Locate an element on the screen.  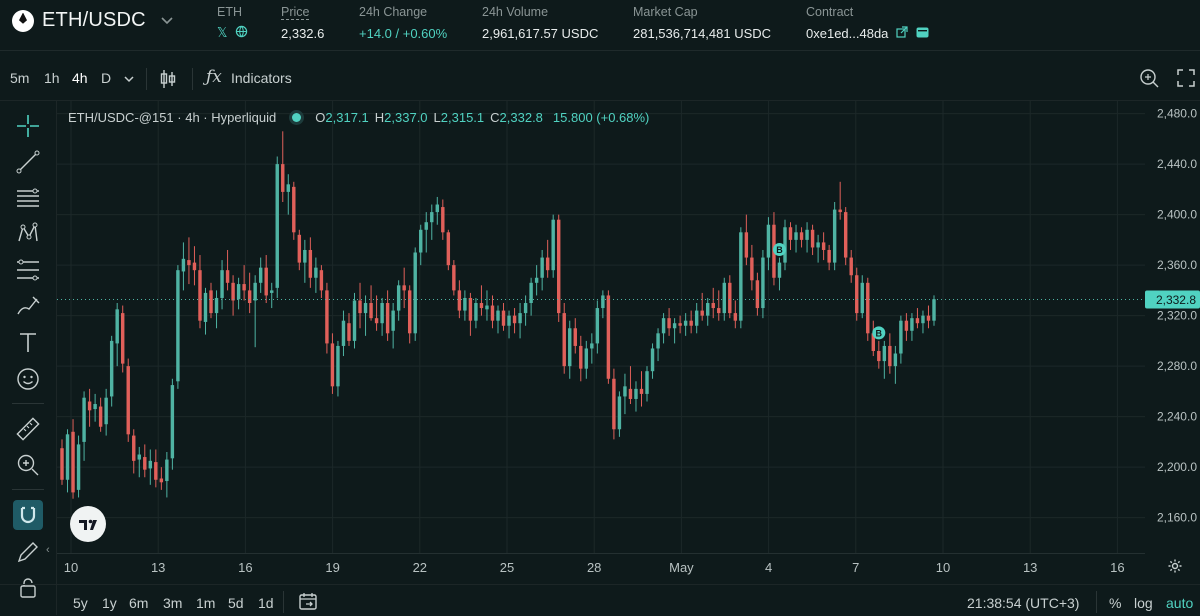
external-link-icon is located at coordinates (902, 33).